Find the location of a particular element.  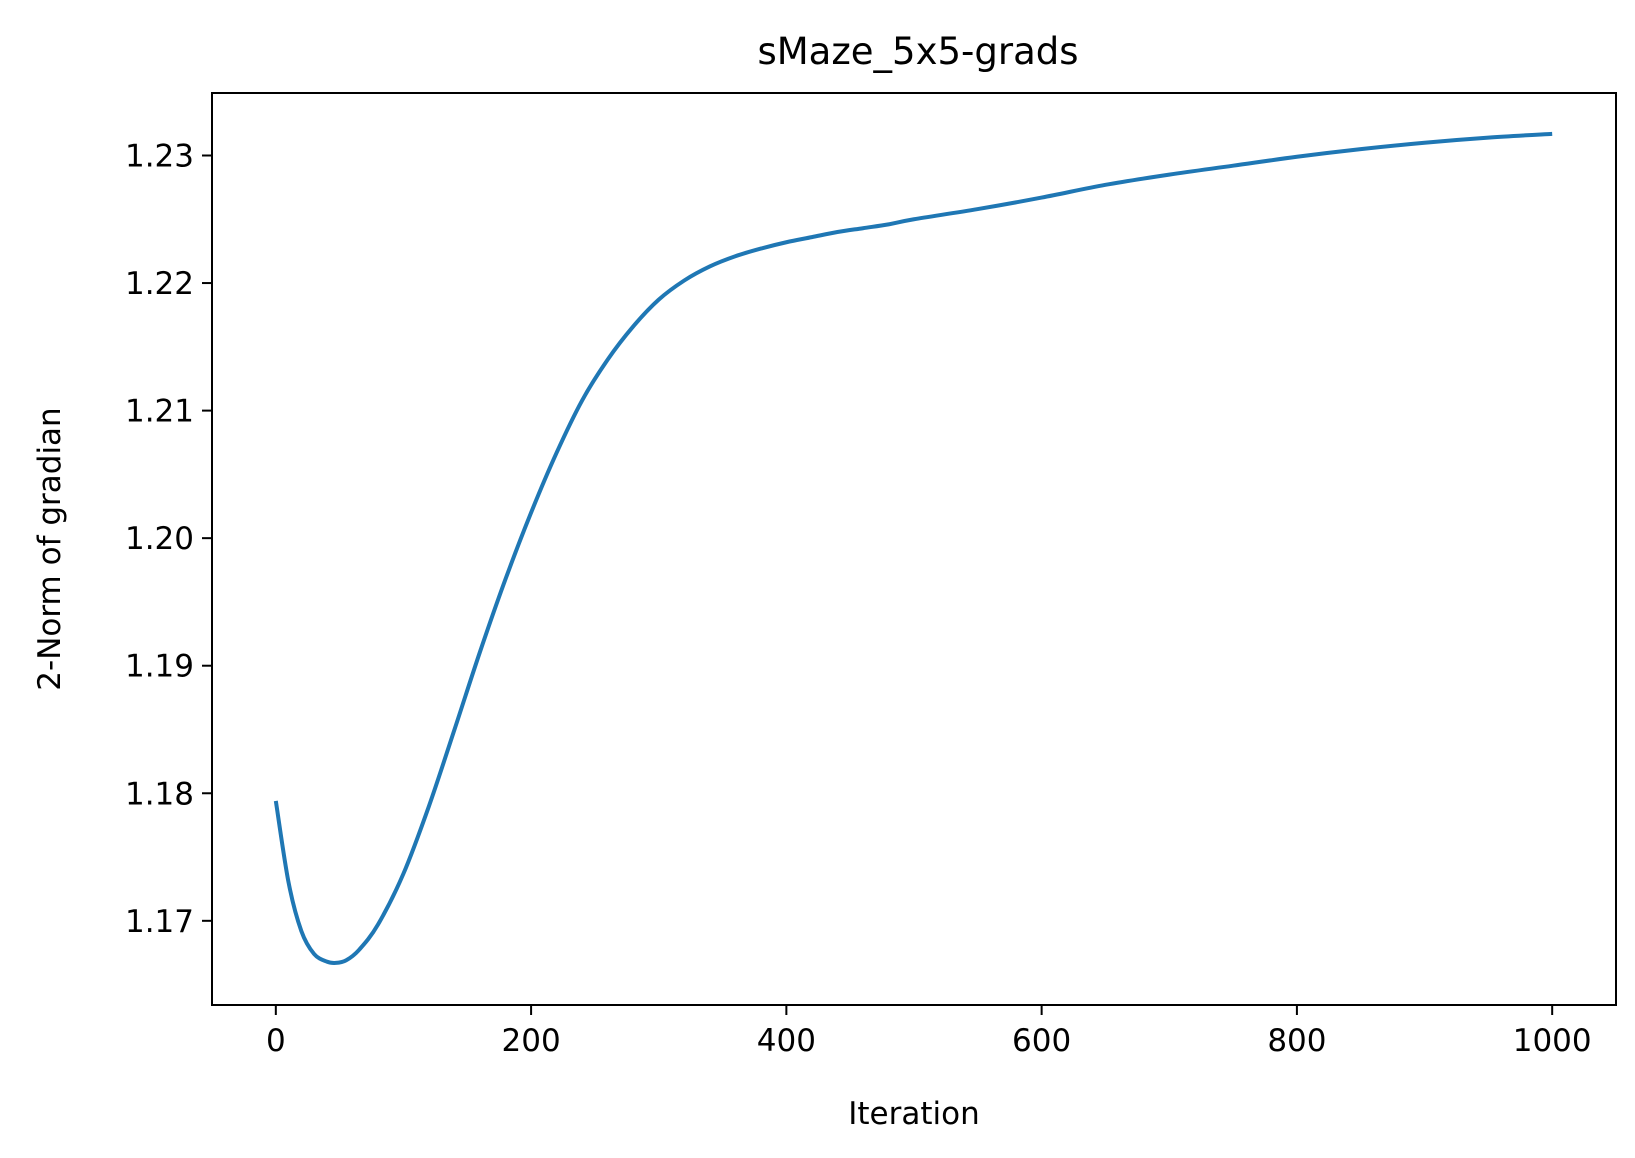

y-tick-label: 1.19 is located at coordinates (159, 667).